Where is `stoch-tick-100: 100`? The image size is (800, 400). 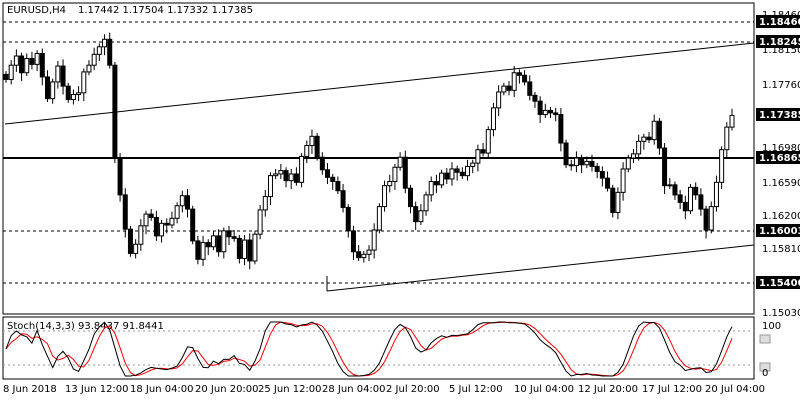
stoch-tick-100: 100 is located at coordinates (771, 326).